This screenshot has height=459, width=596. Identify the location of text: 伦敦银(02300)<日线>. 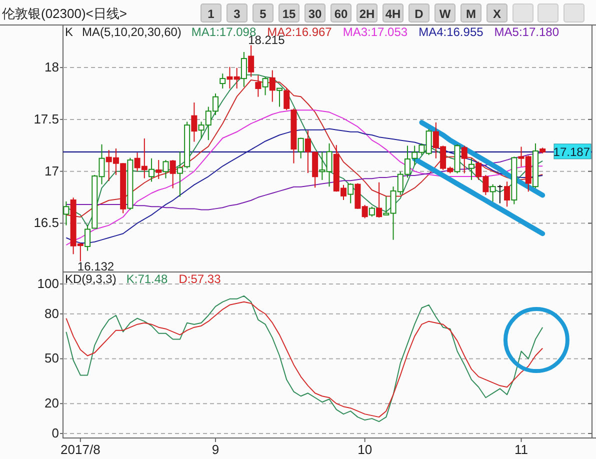
(64, 13).